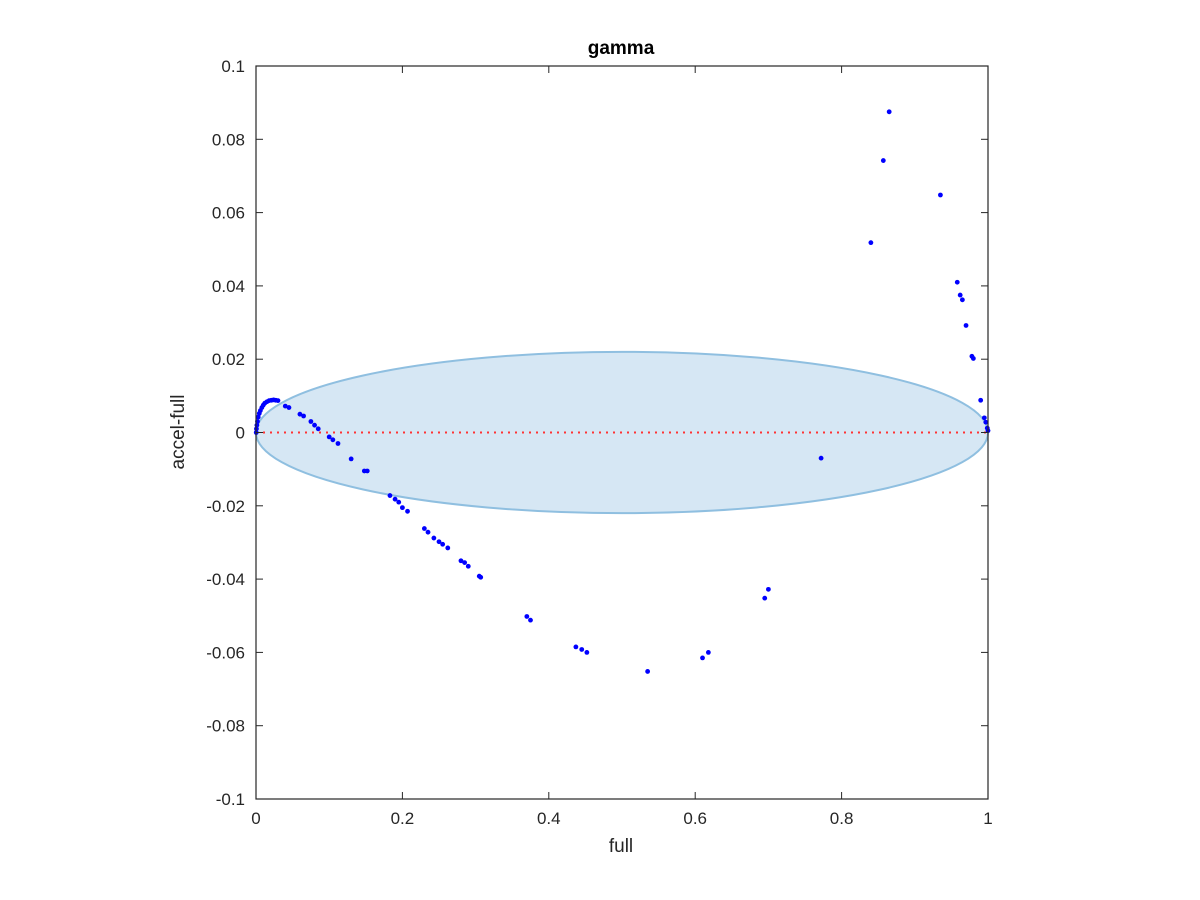 The height and width of the screenshot is (900, 1200). What do you see at coordinates (695, 818) in the screenshot?
I see `x-tick-label: 0.6` at bounding box center [695, 818].